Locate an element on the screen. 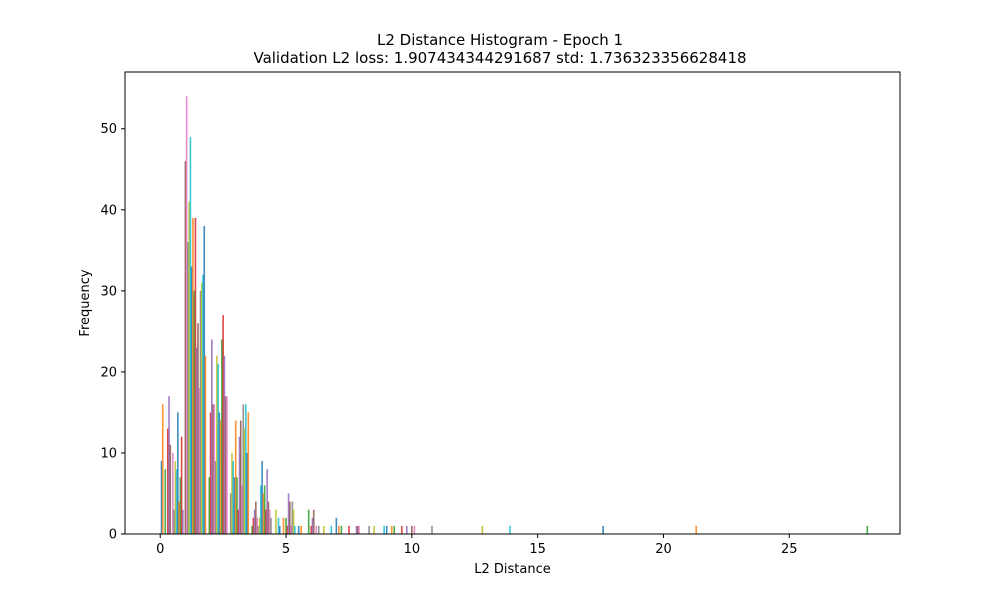  subtitle-loss-label: Validation L2 loss: is located at coordinates (323, 58).